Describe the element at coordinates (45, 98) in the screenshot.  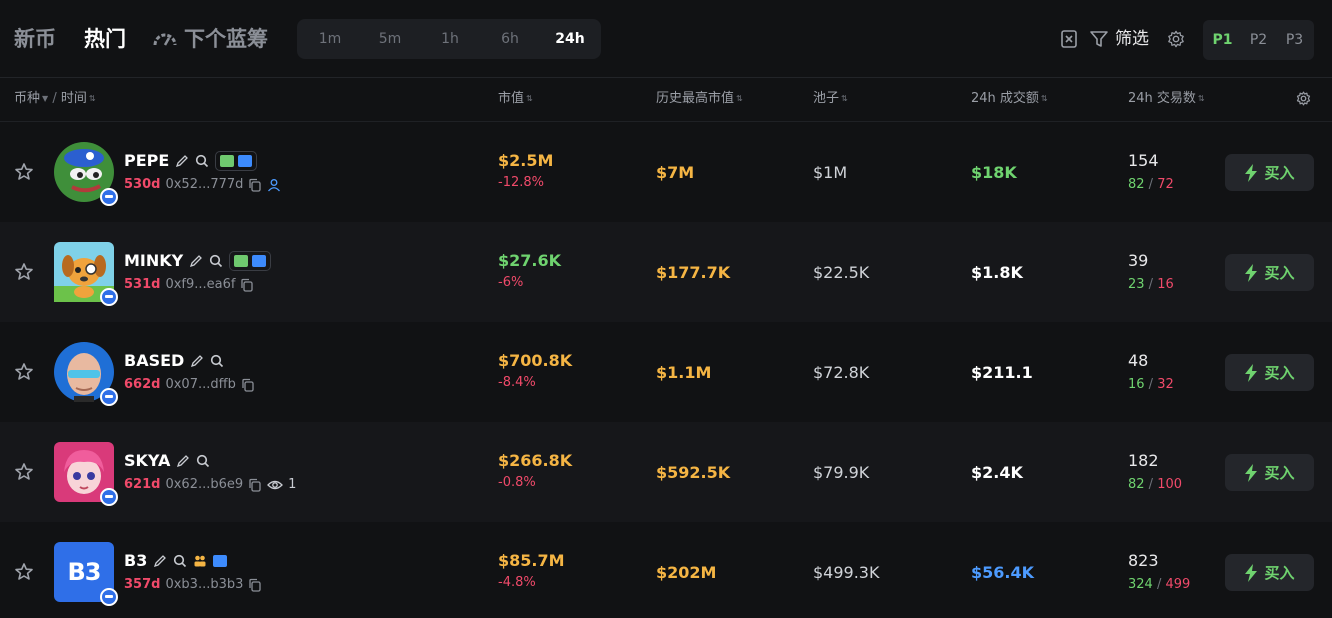
I see `caret-down-icon: ▼` at that location.